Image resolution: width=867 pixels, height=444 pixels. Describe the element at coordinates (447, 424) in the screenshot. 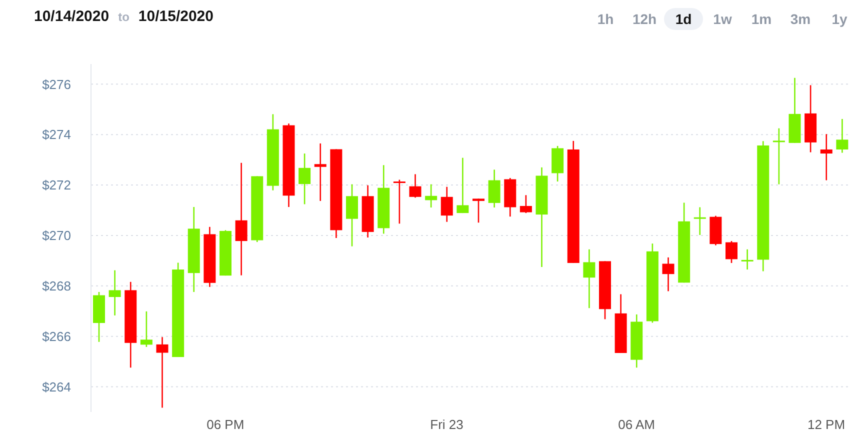

I see `x-tick-label: Fri 23` at that location.